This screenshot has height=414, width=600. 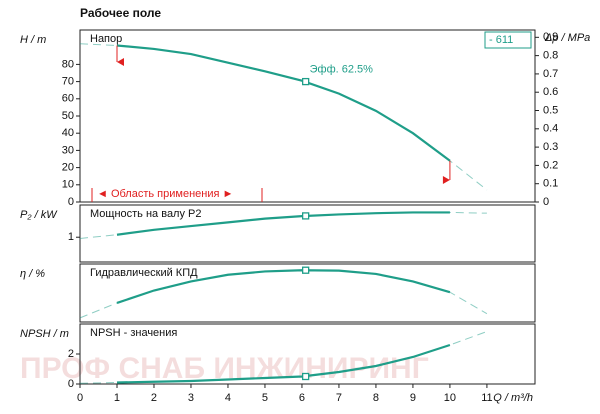 What do you see at coordinates (68, 185) in the screenshot?
I see `y-tick-label: 10` at bounding box center [68, 185].